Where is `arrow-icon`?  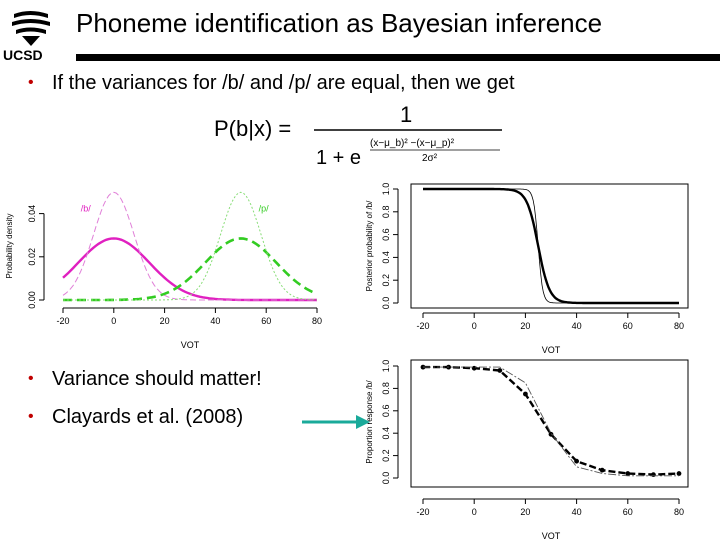 arrow-icon is located at coordinates (336, 422).